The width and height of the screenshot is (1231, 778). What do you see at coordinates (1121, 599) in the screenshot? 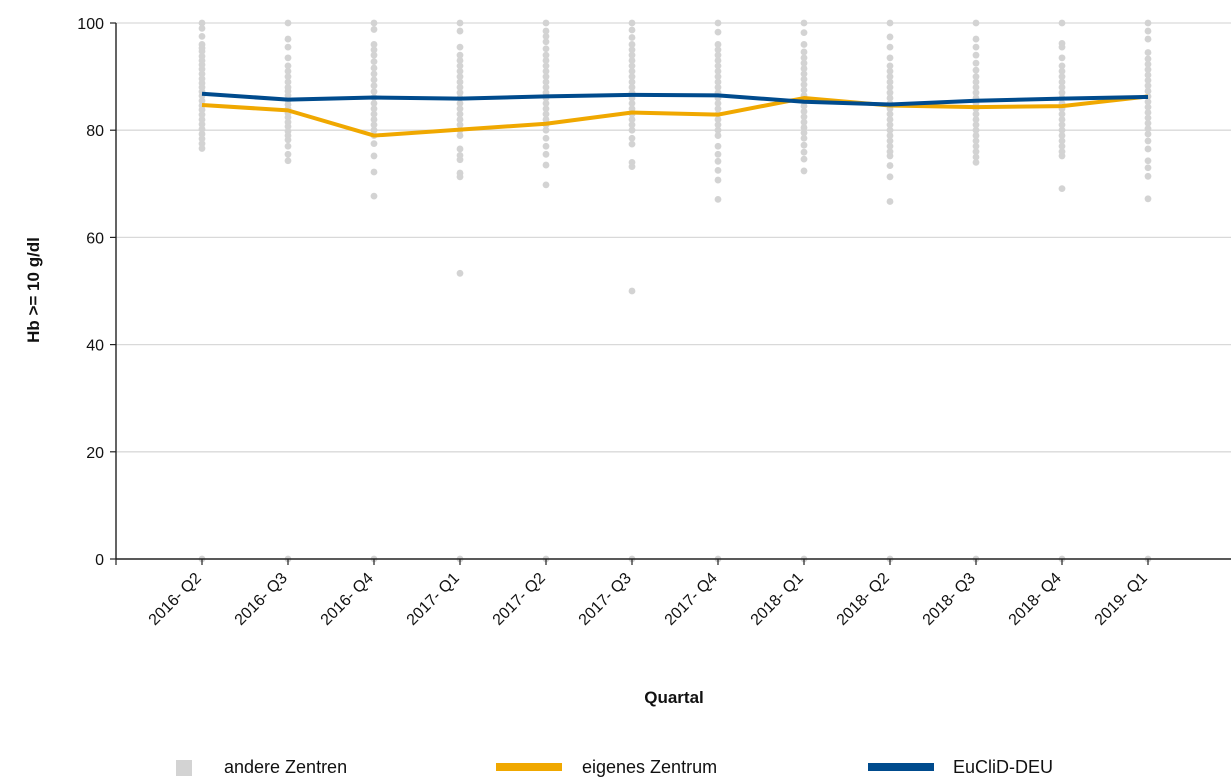
I see `x-tick-label-11: 2019- Q1` at bounding box center [1121, 599].